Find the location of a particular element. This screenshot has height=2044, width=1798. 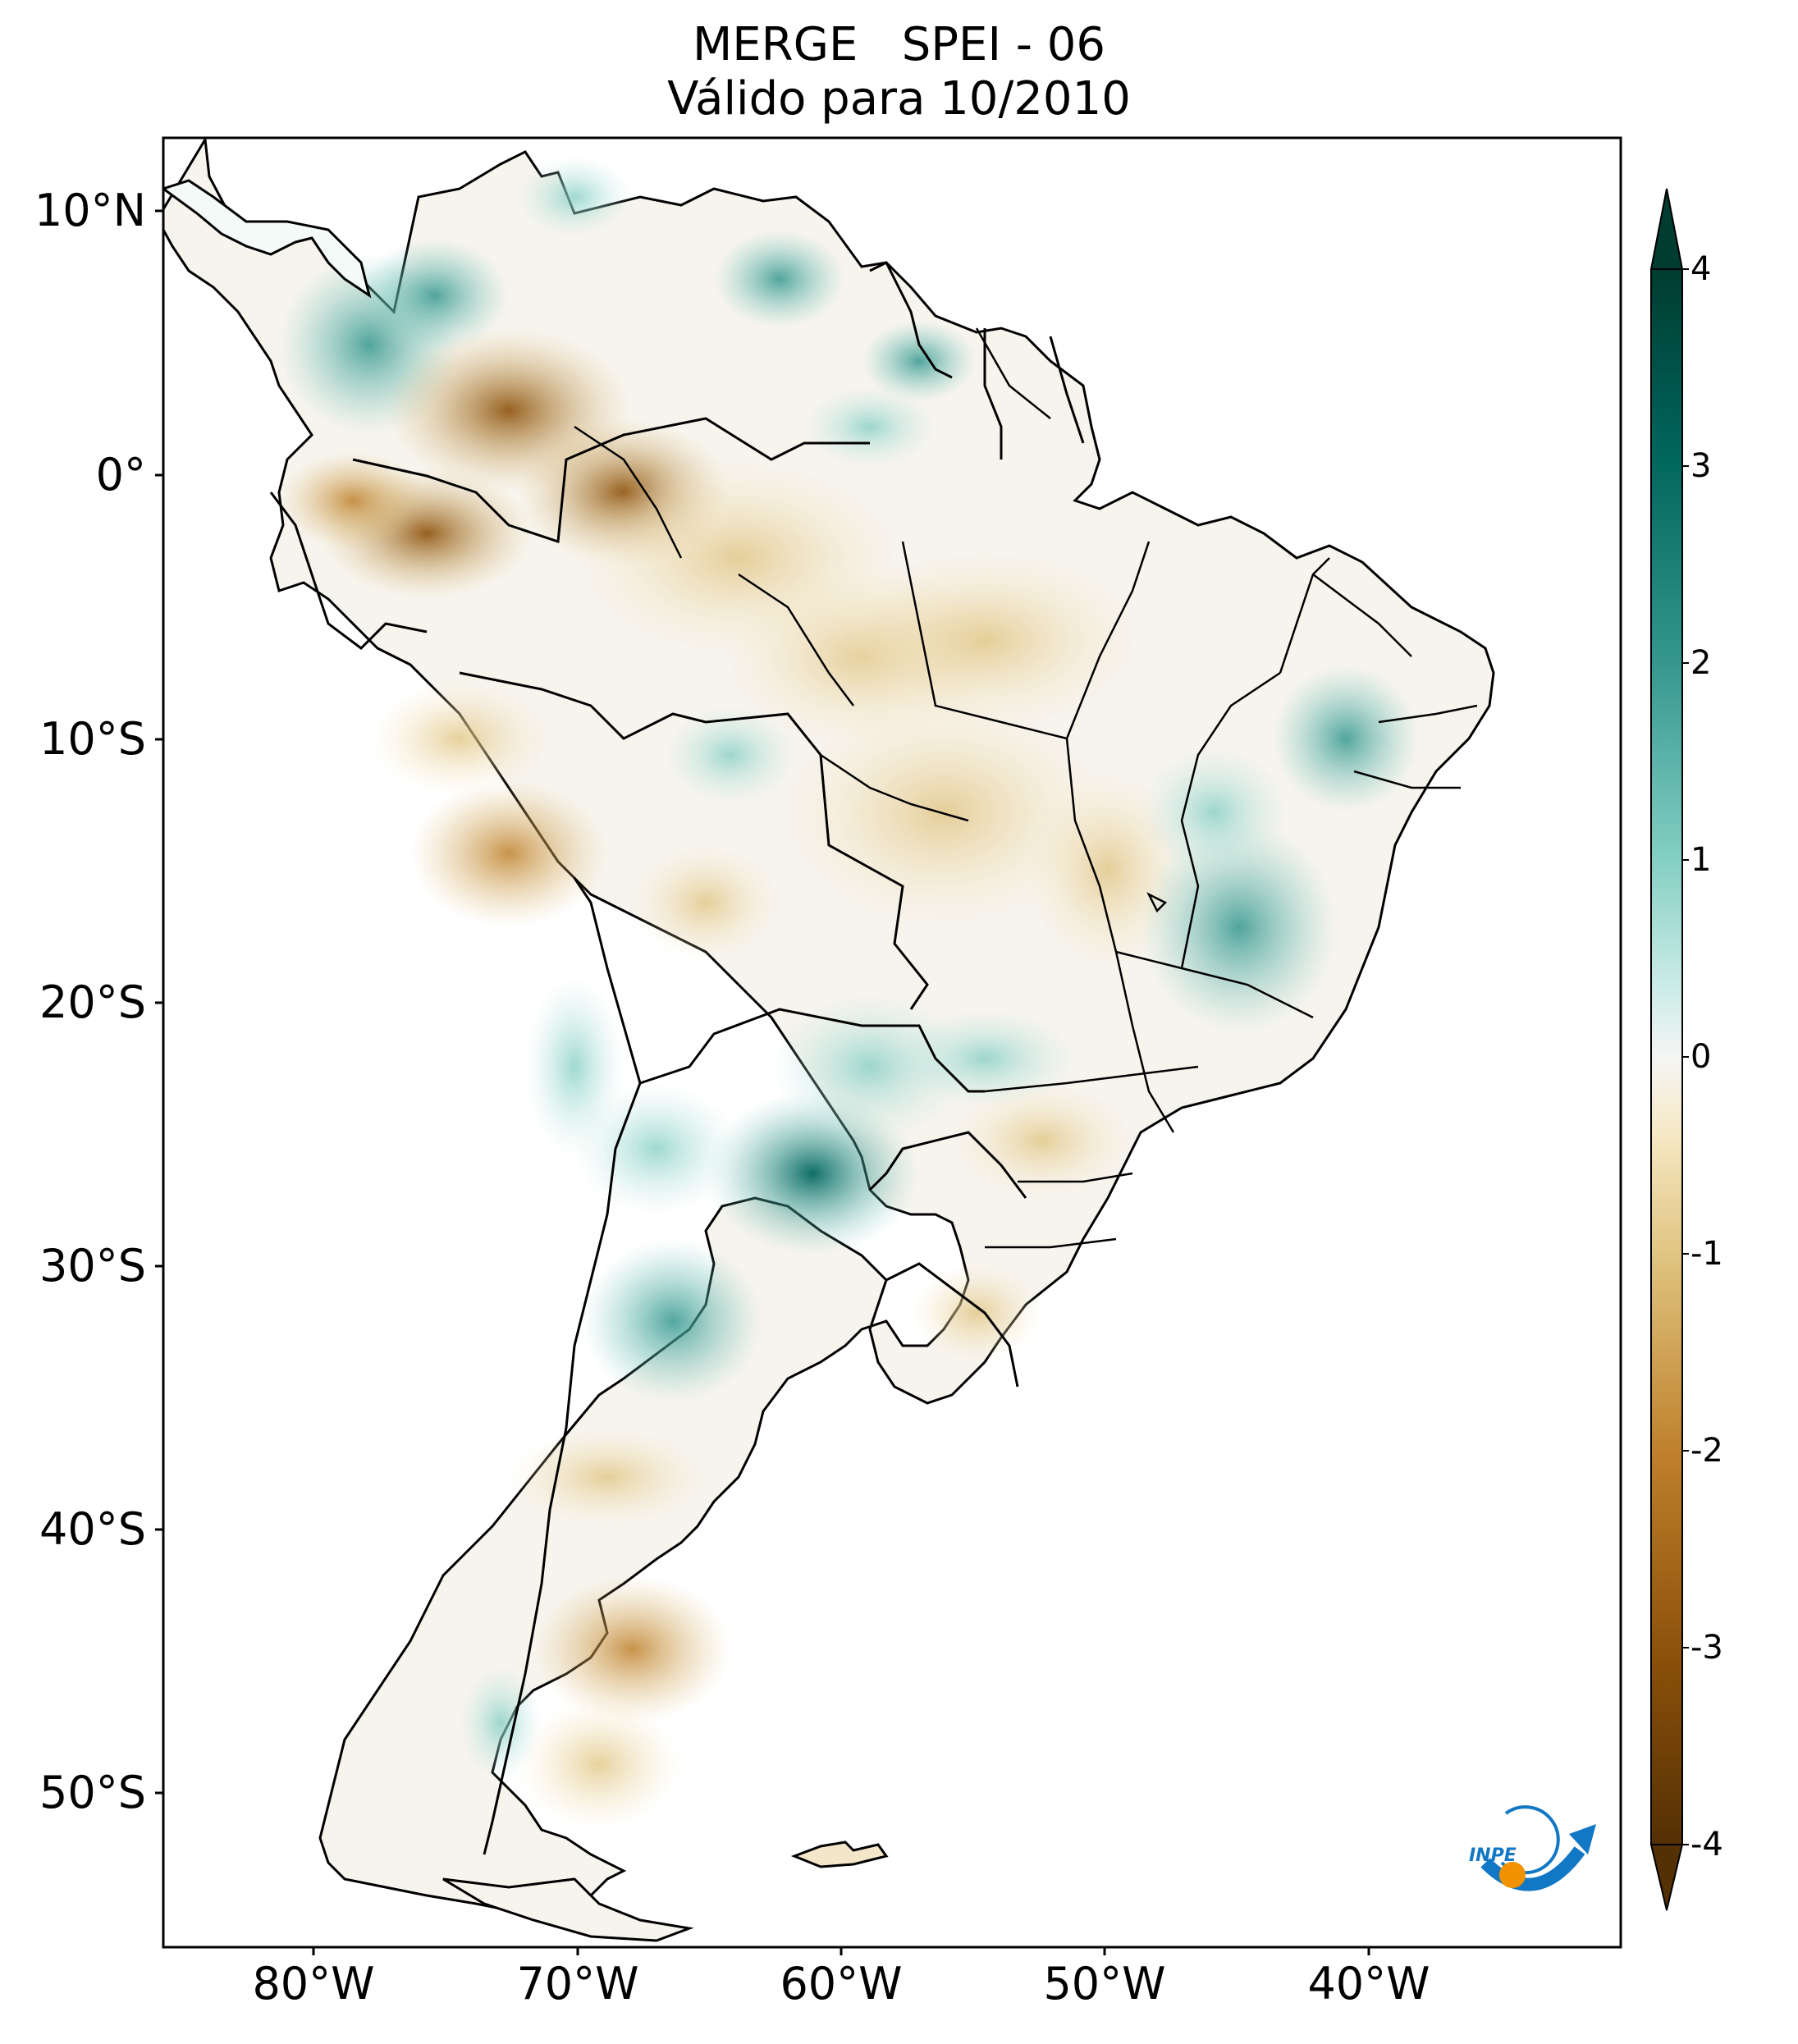

colorbar-tick-2: 2 is located at coordinates (1701, 663).